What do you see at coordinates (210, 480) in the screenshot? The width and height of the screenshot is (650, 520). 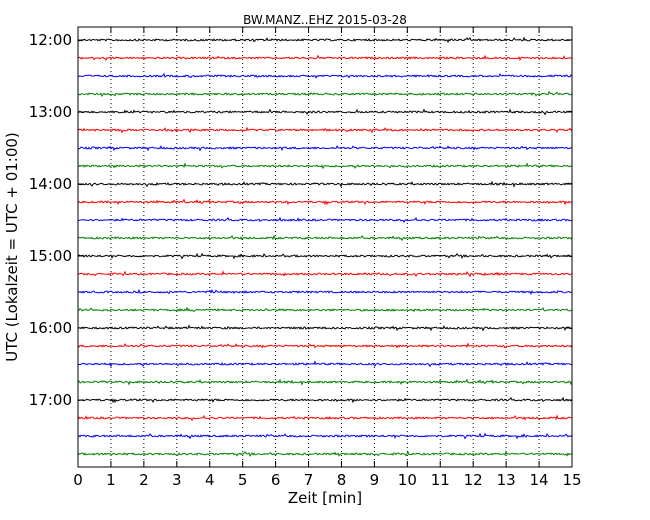 I see `x-tick-label: 4` at bounding box center [210, 480].